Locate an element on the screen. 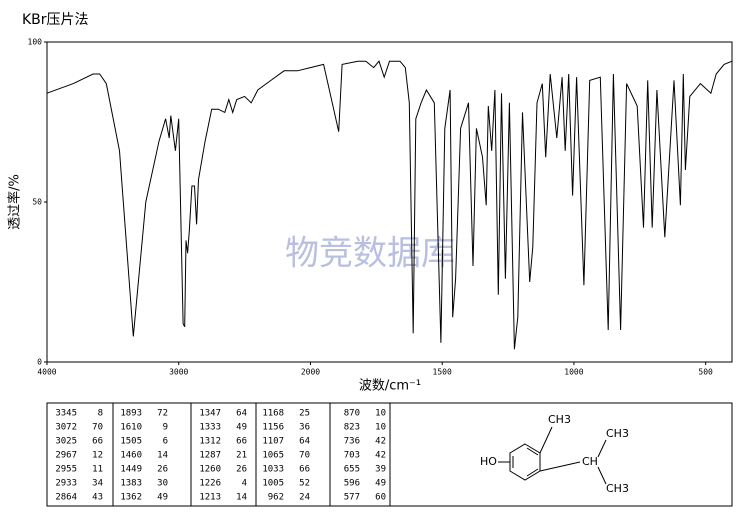  peak-wavenumber: 1287 is located at coordinates (210, 456).